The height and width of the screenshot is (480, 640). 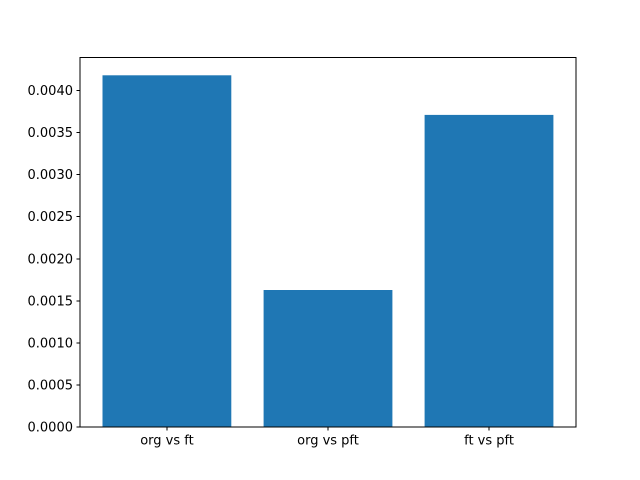 I want to click on bar-org-vs-pft, so click(x=328, y=359).